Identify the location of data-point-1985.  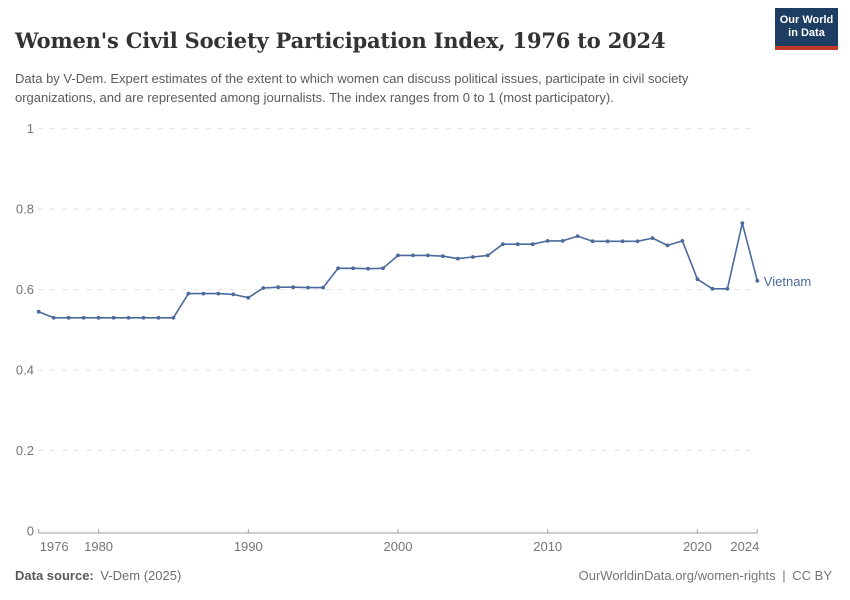
(173, 317).